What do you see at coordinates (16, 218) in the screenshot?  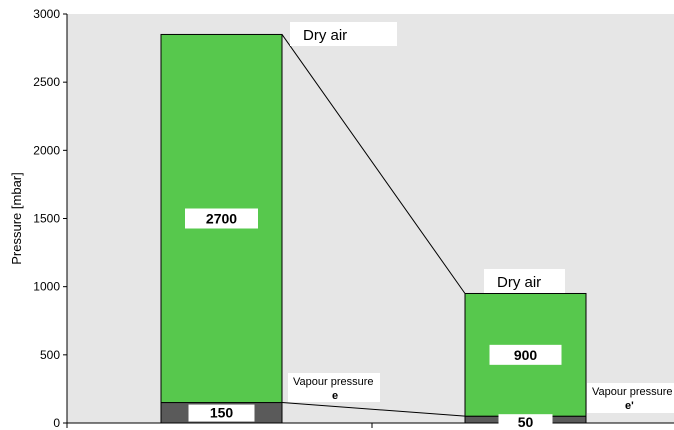 I see `y-axis-label: Pressure [mbar]` at bounding box center [16, 218].